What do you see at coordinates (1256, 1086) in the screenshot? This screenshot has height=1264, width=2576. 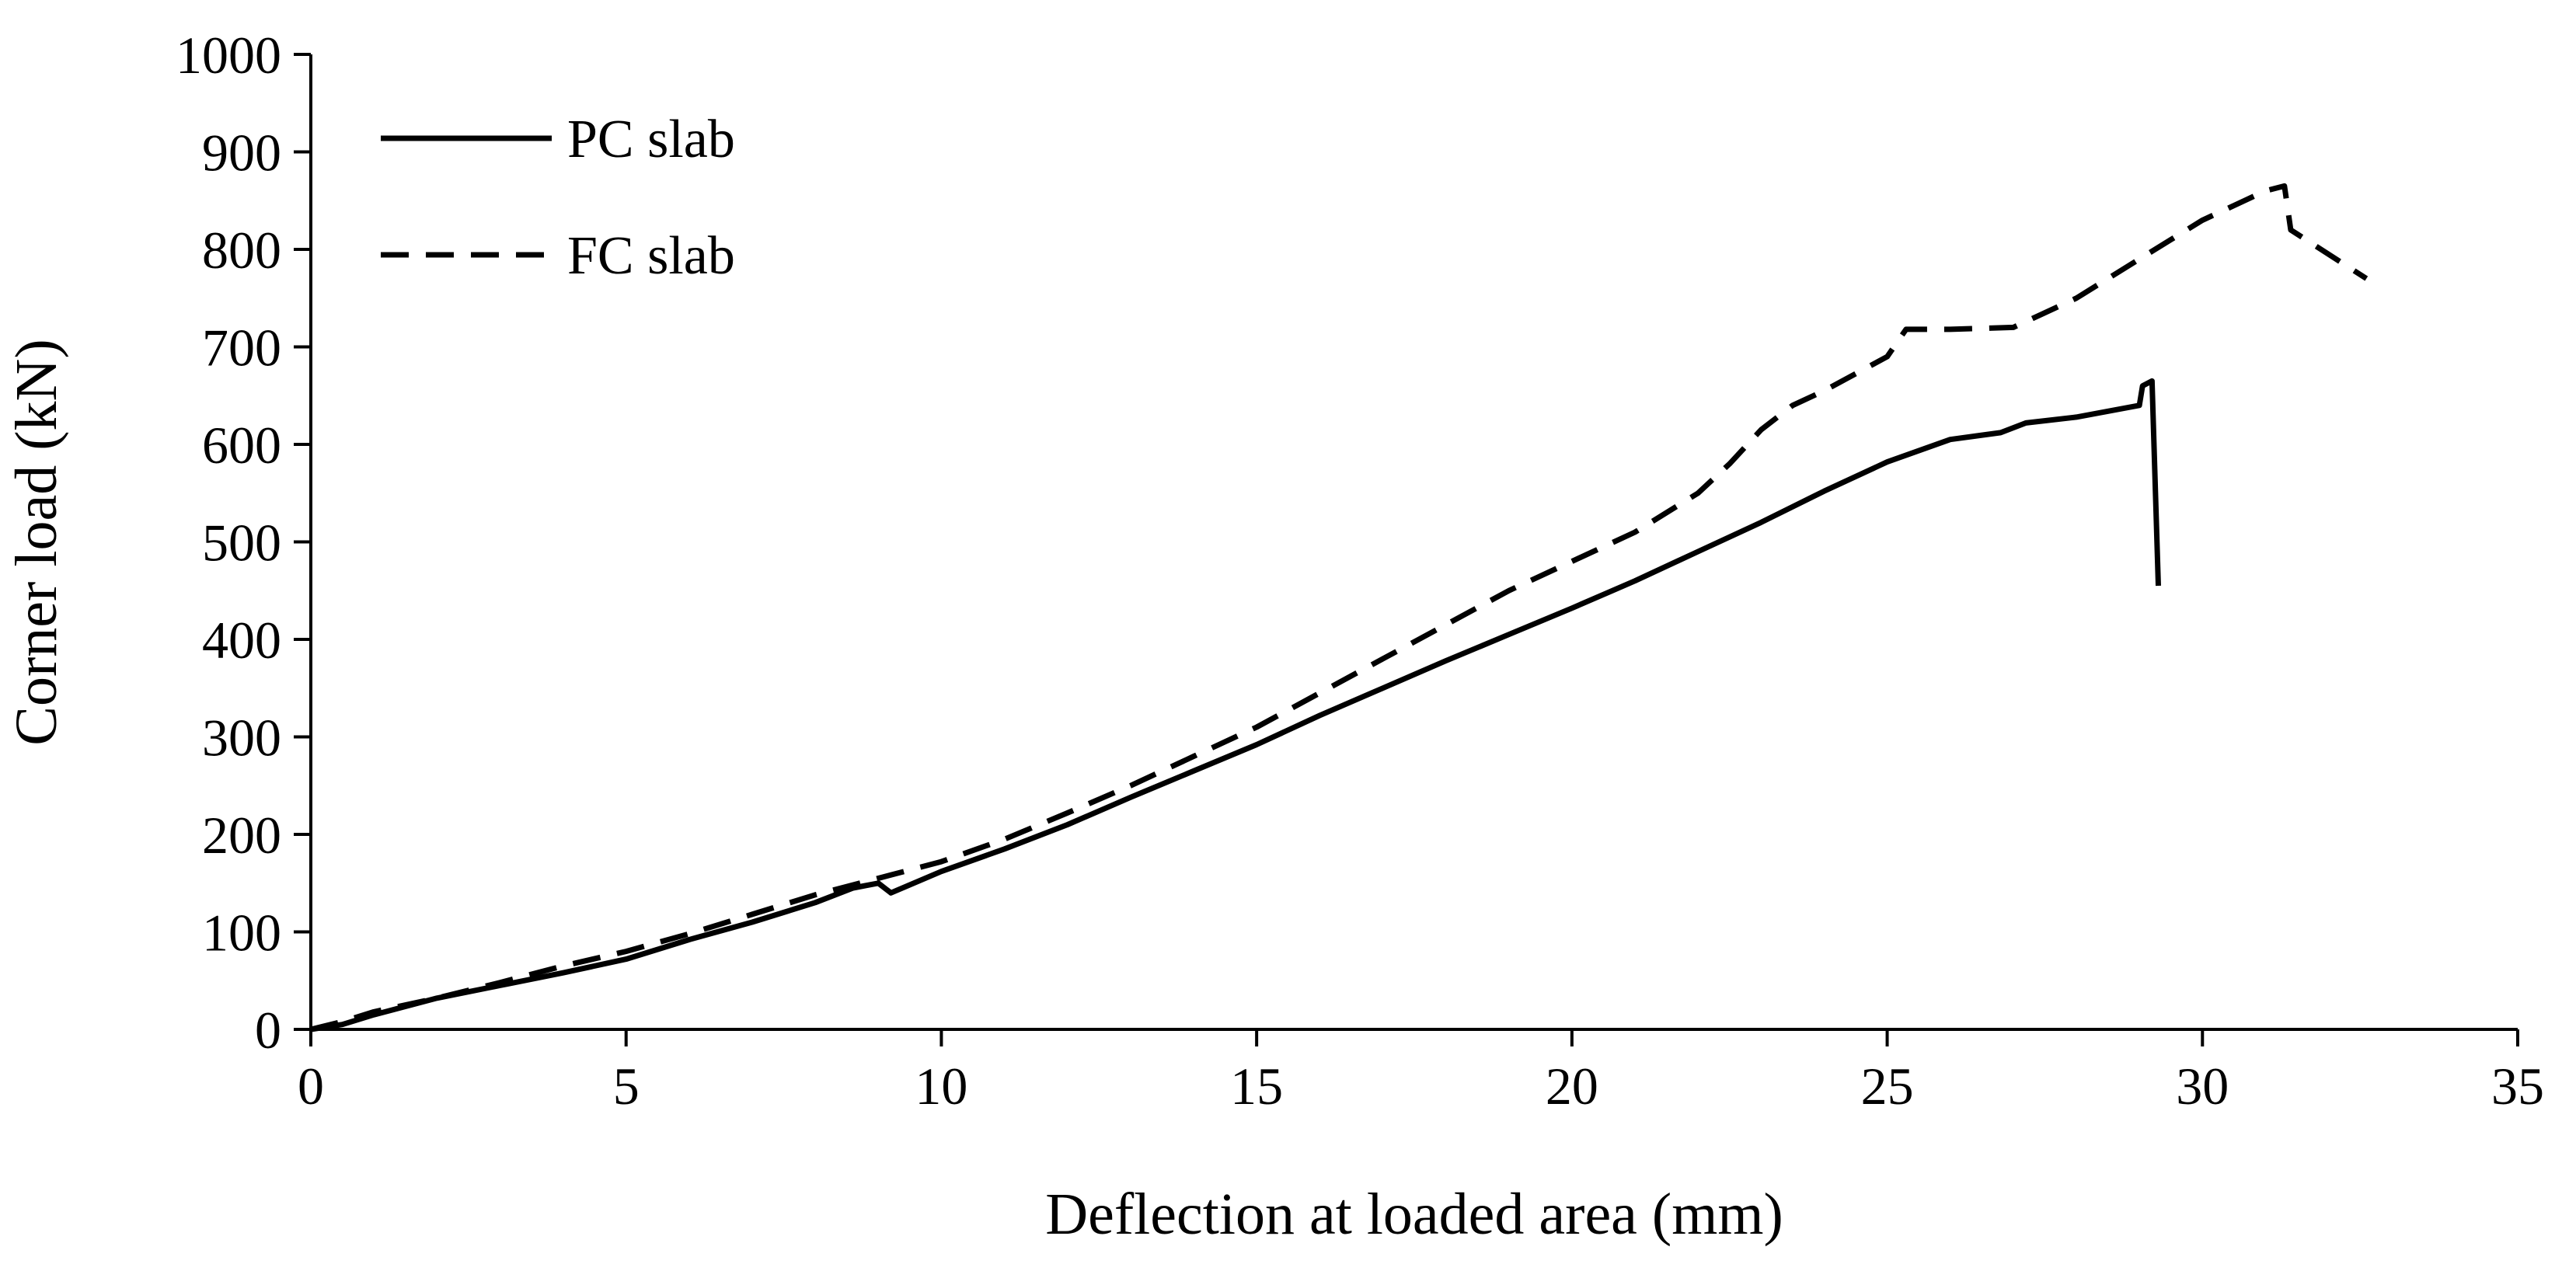 I see `x-tick-label-15: 15` at bounding box center [1256, 1086].